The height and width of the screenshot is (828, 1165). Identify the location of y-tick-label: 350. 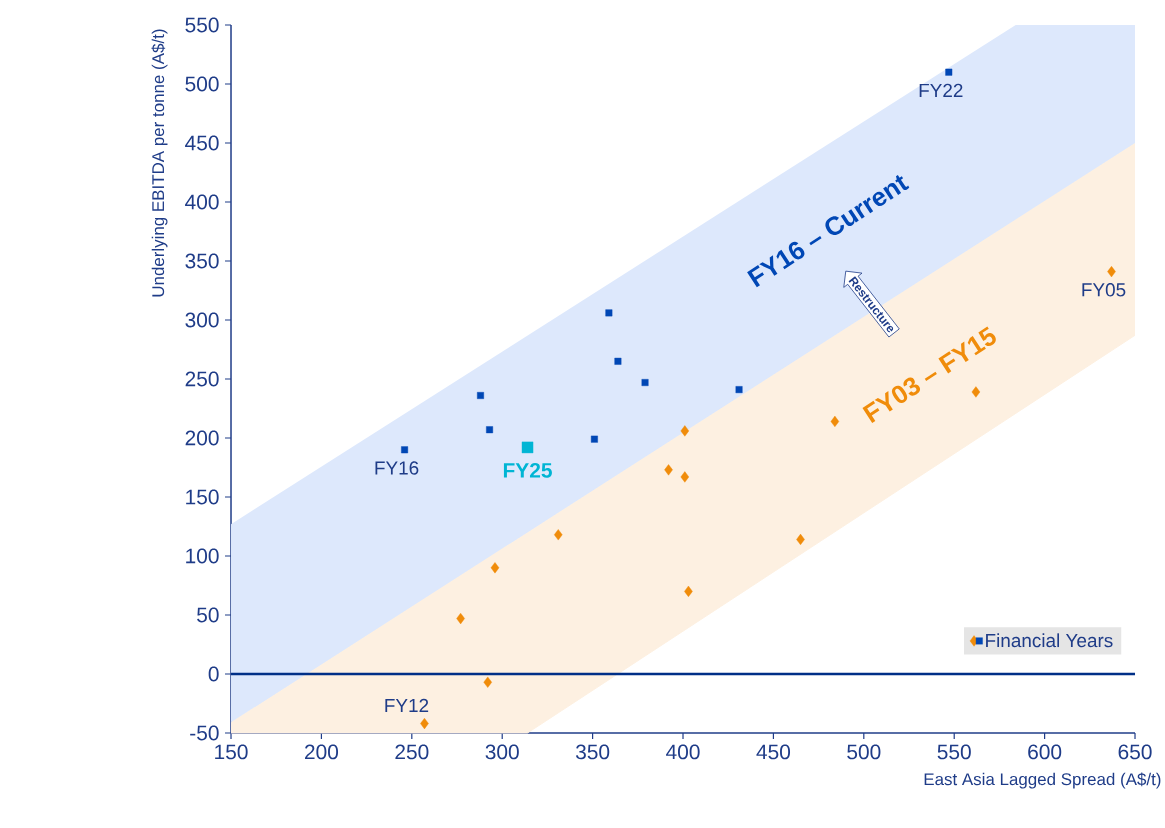
(202, 261).